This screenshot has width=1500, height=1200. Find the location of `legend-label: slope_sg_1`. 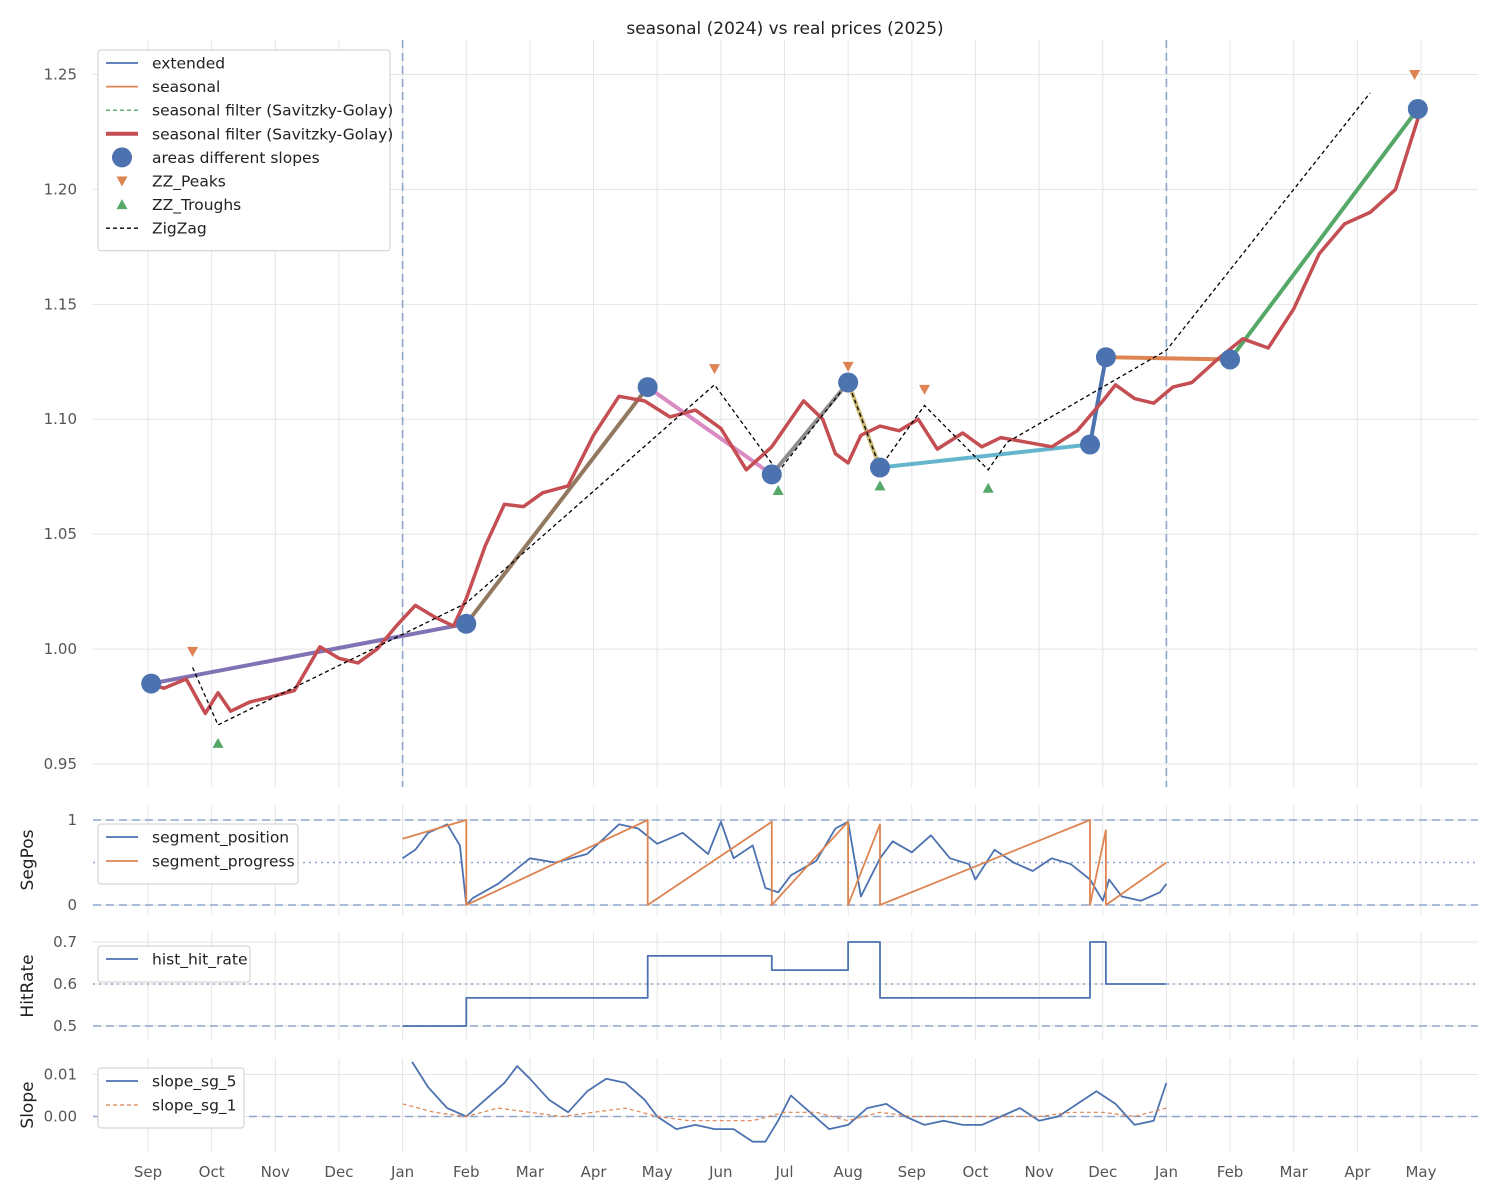

legend-label: slope_sg_1 is located at coordinates (194, 1106).